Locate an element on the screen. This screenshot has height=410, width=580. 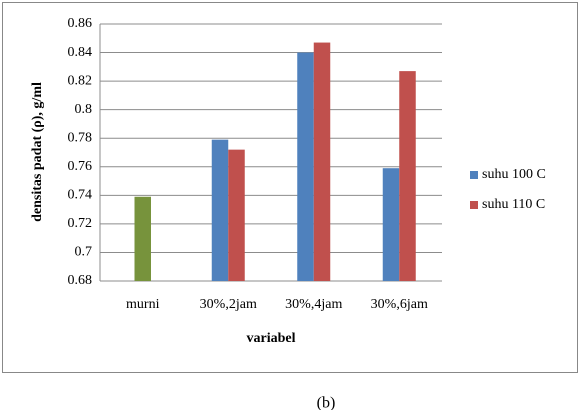
y-tick-label: 0.86 is located at coordinates (80, 23).